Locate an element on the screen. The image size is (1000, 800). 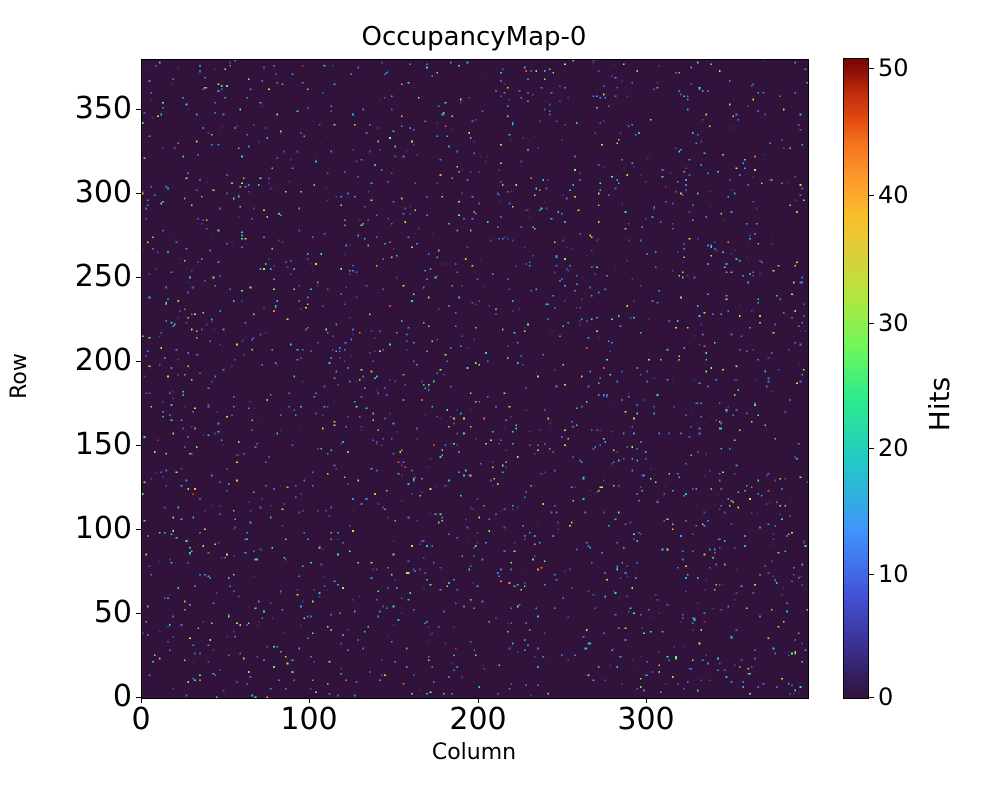
y-tick-label-250: 250 is located at coordinates (103, 276).